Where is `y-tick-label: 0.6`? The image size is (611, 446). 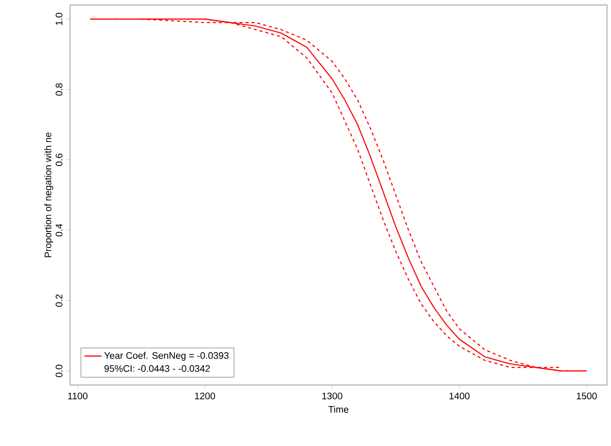
y-tick-label: 0.6 is located at coordinates (59, 160).